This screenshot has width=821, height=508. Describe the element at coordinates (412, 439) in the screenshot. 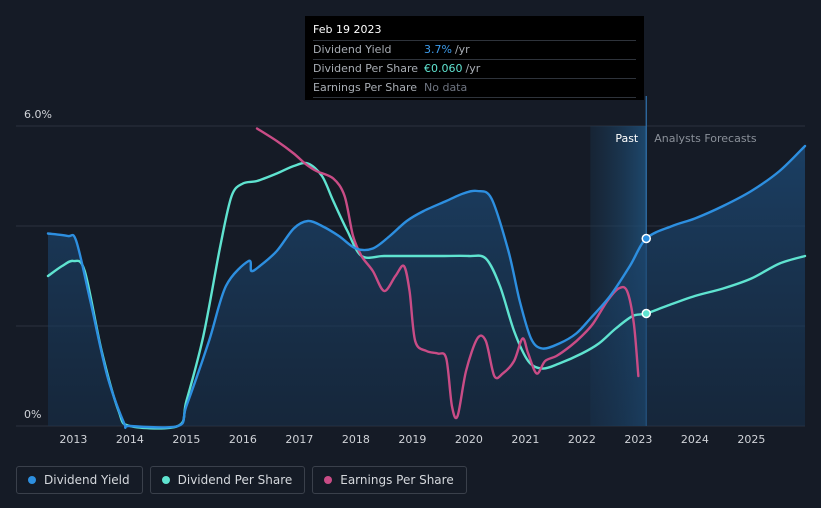

I see `x-tick-label: 2019` at that location.